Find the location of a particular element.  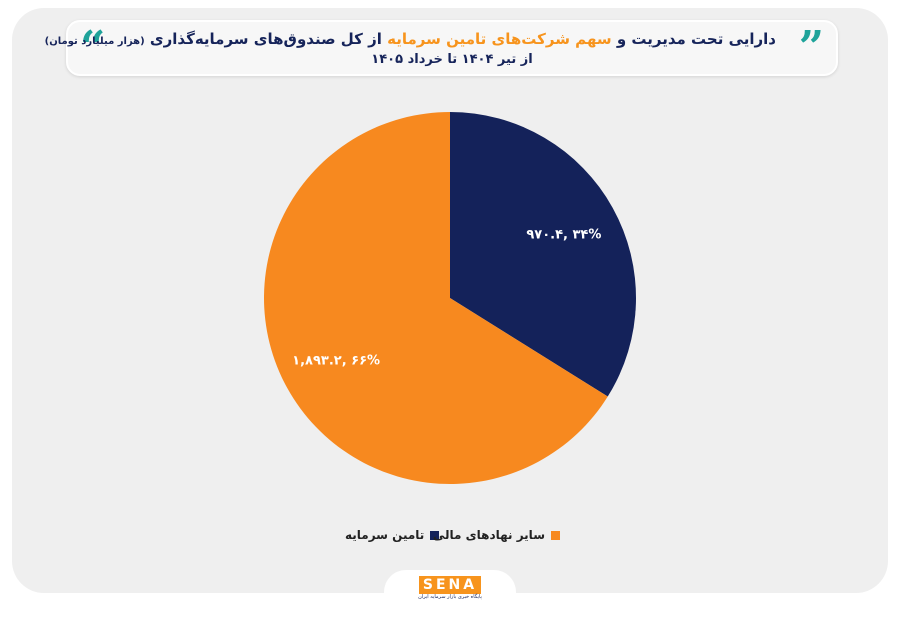

logo-tagline: پایگاه خبری بازار سرمایه ایران is located at coordinates (450, 597).